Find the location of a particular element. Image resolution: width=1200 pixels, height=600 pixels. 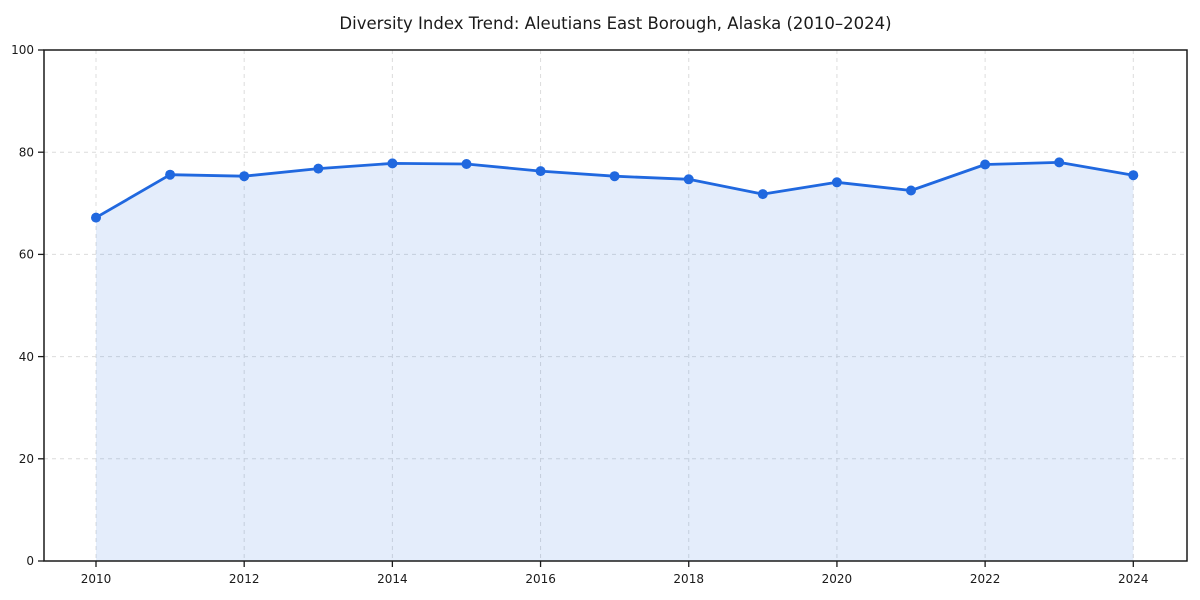

x-tick-label: 2012 is located at coordinates (244, 579).